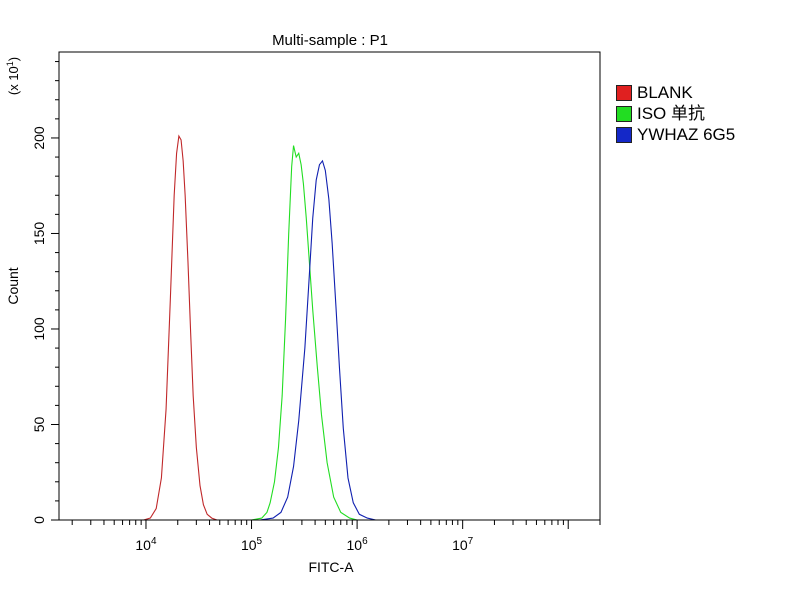 The width and height of the screenshot is (800, 600). What do you see at coordinates (13, 59) in the screenshot?
I see `y-multiplier-close: )` at bounding box center [13, 59].